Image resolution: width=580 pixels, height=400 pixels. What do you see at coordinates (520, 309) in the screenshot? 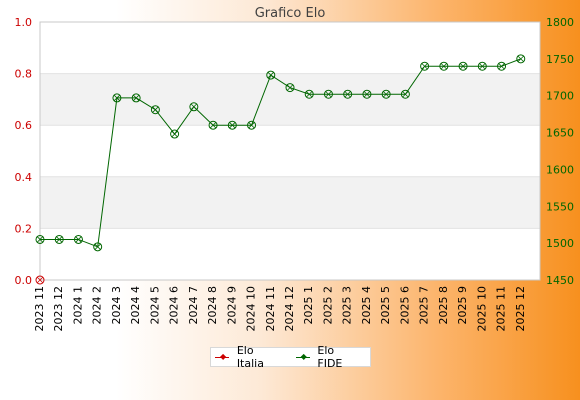
I see `x-axis-tick-label: 2025 12` at bounding box center [520, 309].